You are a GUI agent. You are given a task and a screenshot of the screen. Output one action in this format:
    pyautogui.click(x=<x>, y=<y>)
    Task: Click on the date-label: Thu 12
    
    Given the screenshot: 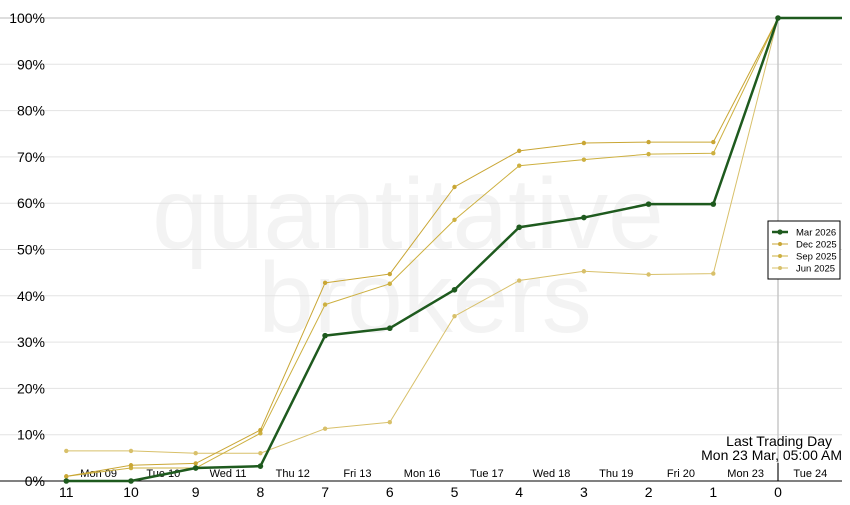 What is the action you would take?
    pyautogui.click(x=293, y=474)
    